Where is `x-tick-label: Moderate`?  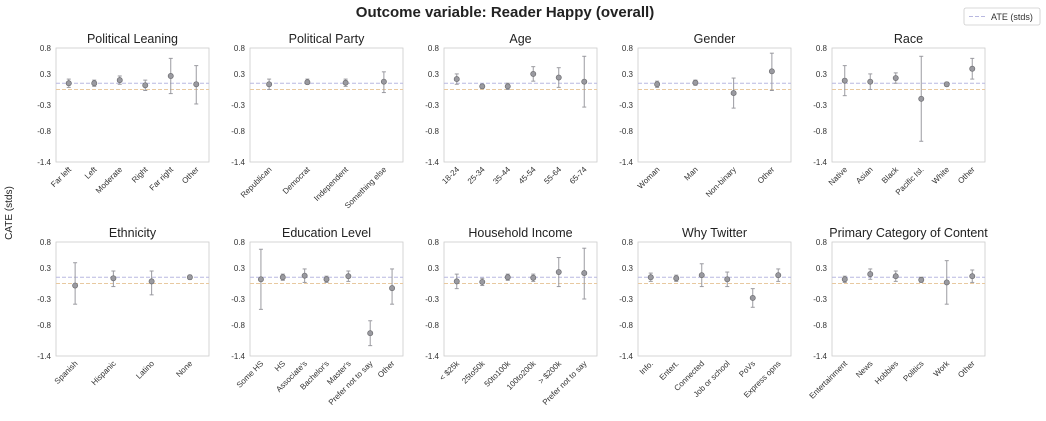 x-tick-label: Moderate is located at coordinates (109, 180).